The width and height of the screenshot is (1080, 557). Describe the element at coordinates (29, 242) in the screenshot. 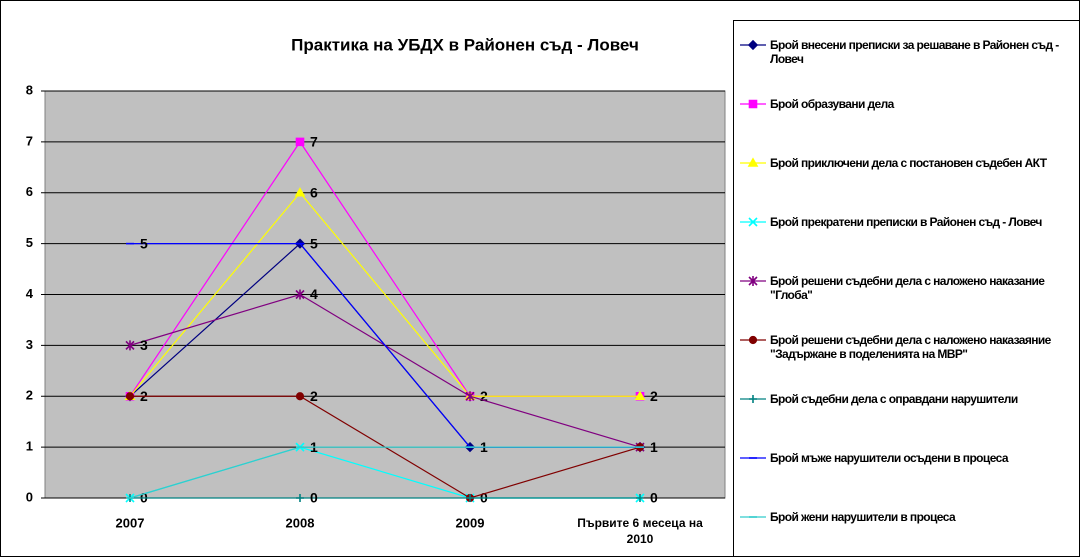

I see `y-tick-label: 5` at that location.